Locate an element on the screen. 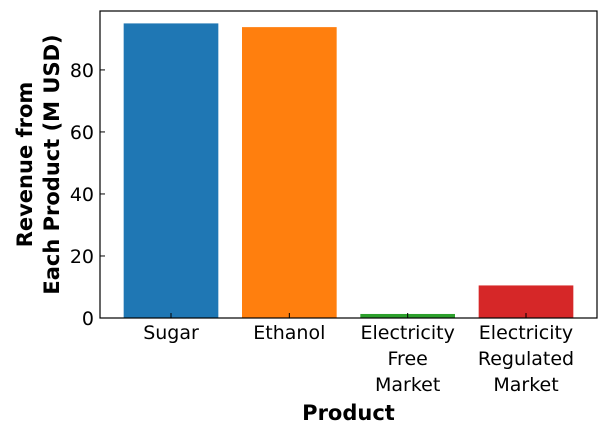 This screenshot has width=605, height=436. x-tick-label: Ethanol is located at coordinates (289, 333).